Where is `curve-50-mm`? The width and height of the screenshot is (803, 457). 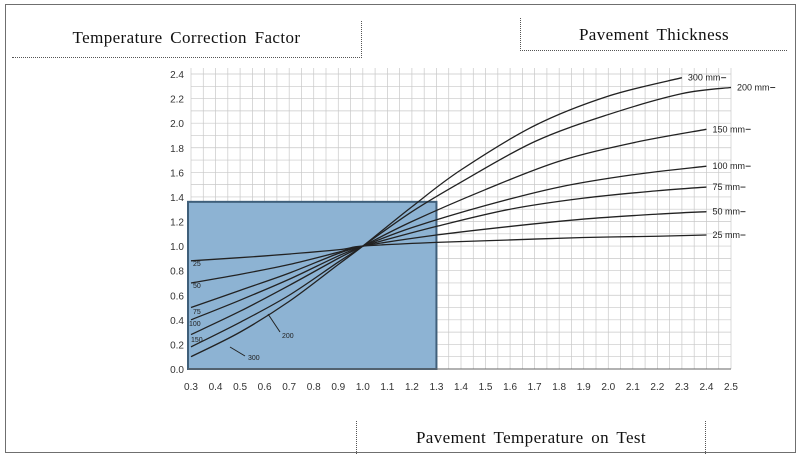 curve-50-mm is located at coordinates (448, 247).